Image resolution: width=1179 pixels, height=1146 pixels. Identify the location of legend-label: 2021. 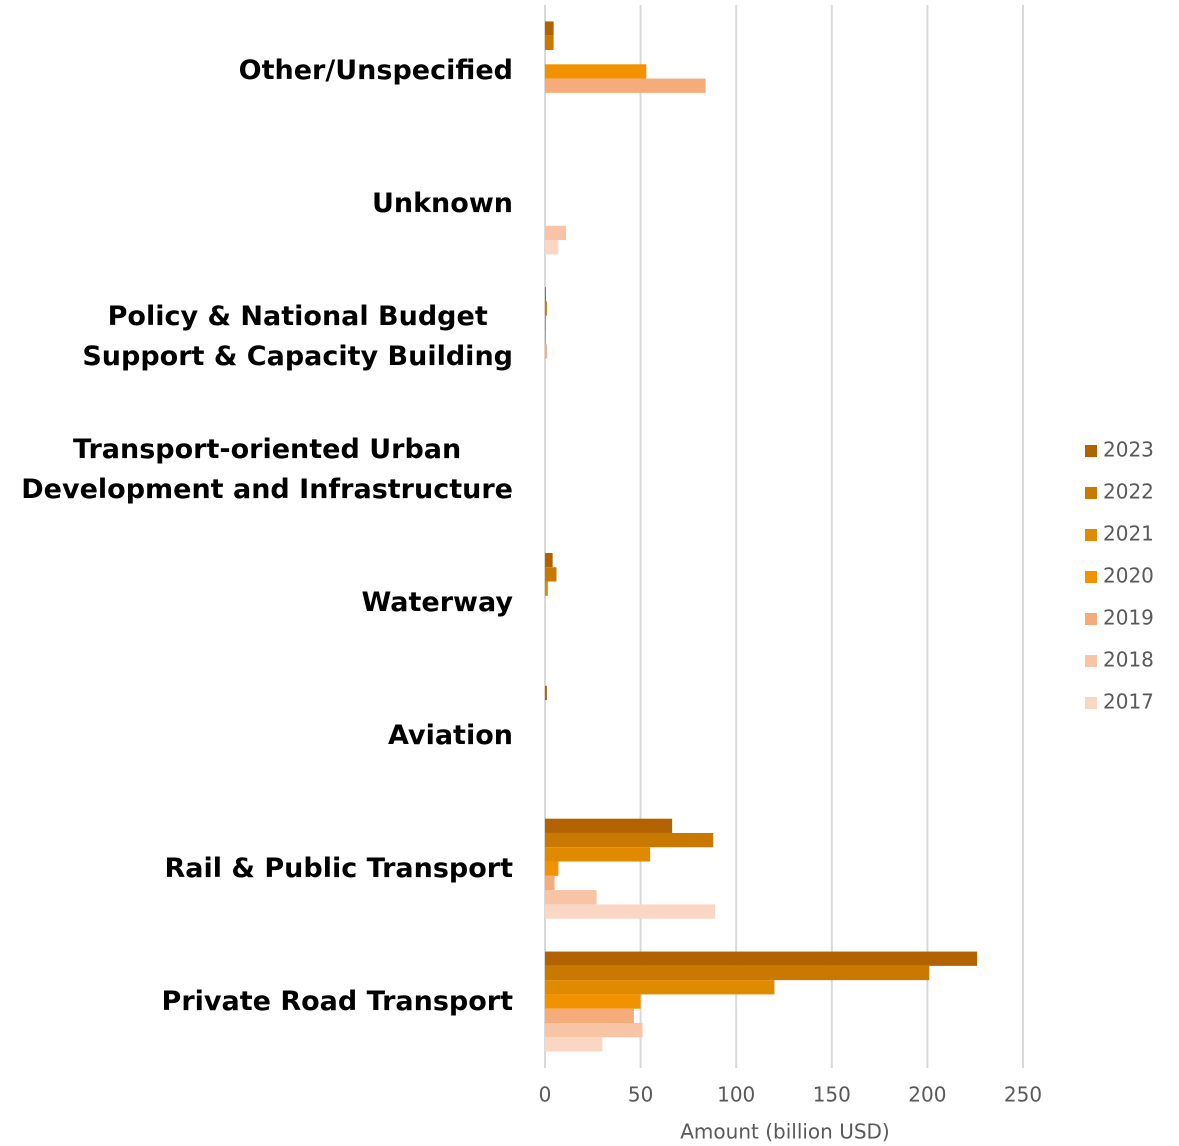
(1128, 534).